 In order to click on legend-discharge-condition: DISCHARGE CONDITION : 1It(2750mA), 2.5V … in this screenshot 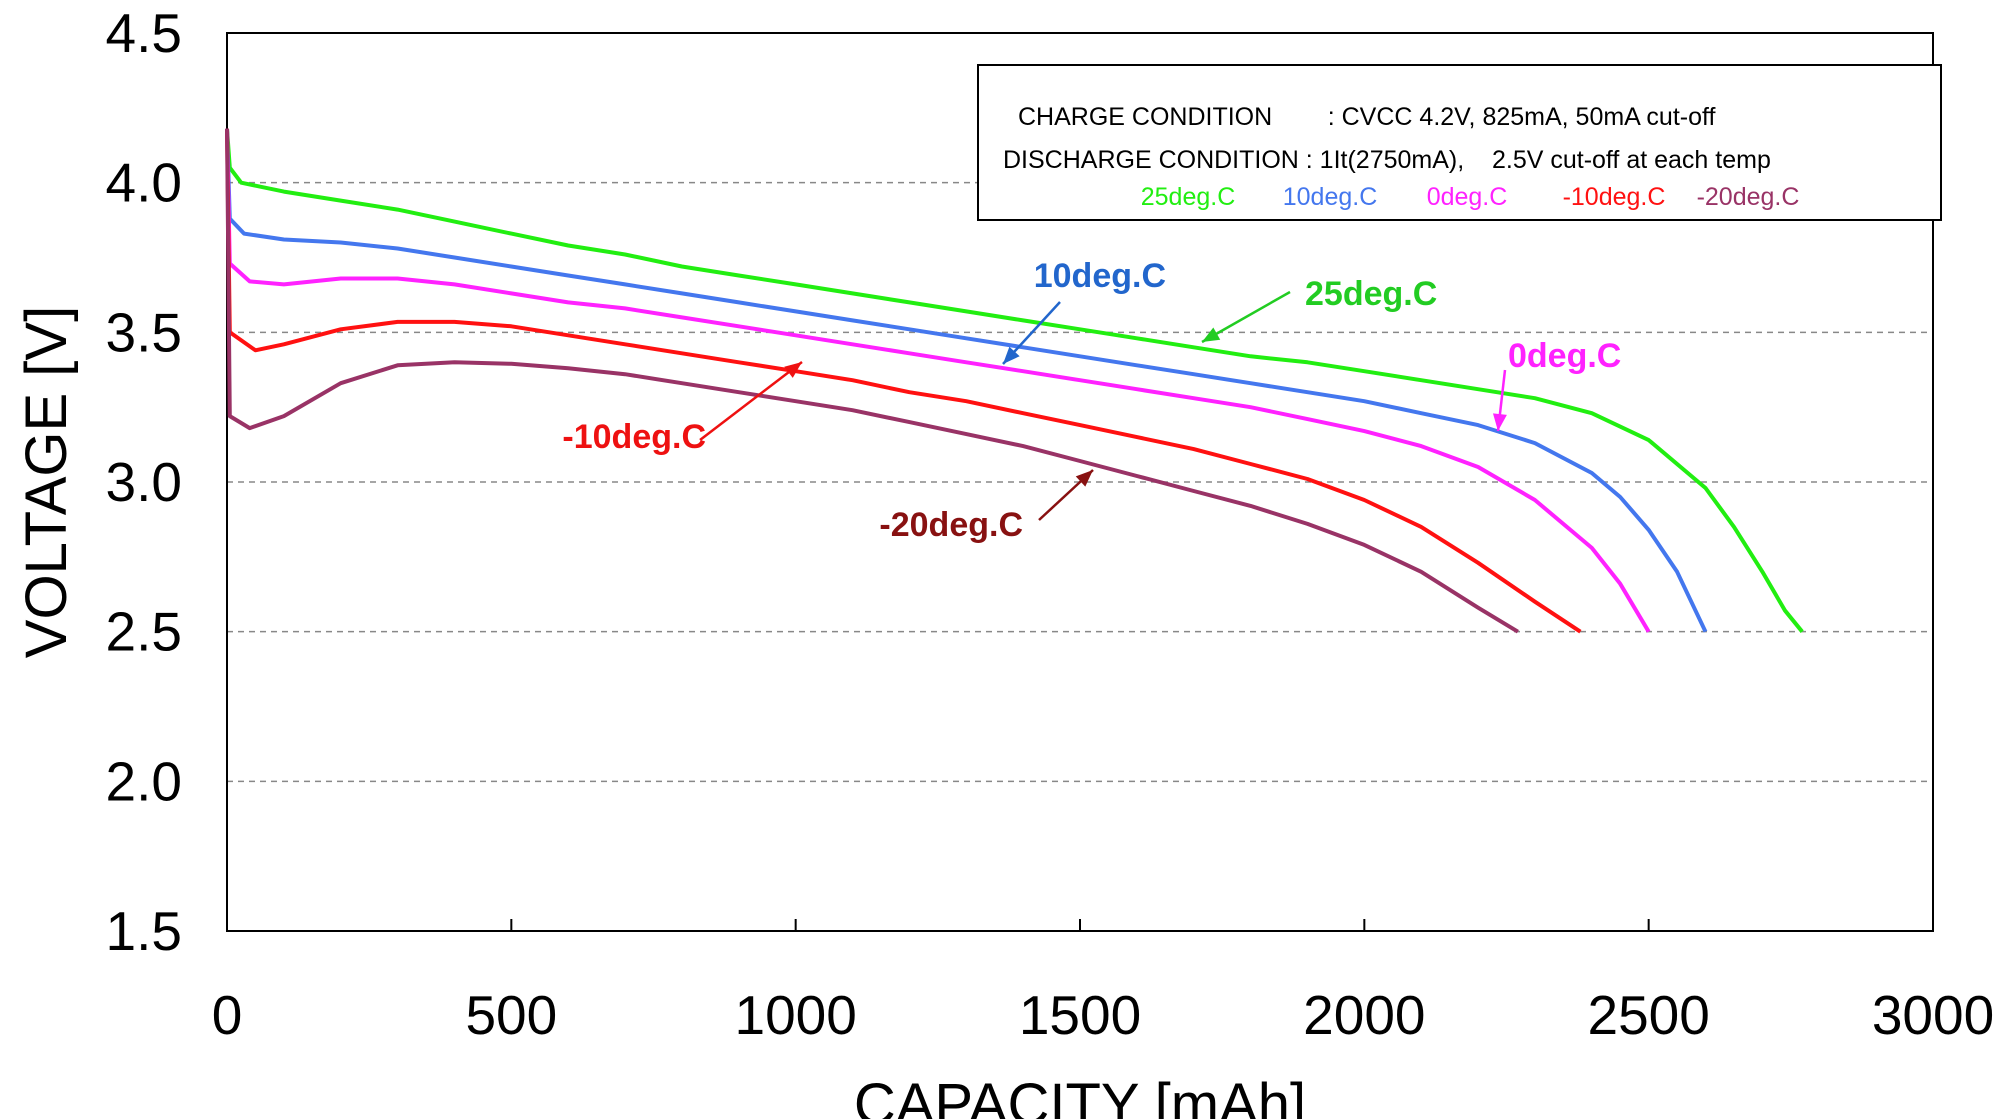, I will do `click(1387, 160)`.